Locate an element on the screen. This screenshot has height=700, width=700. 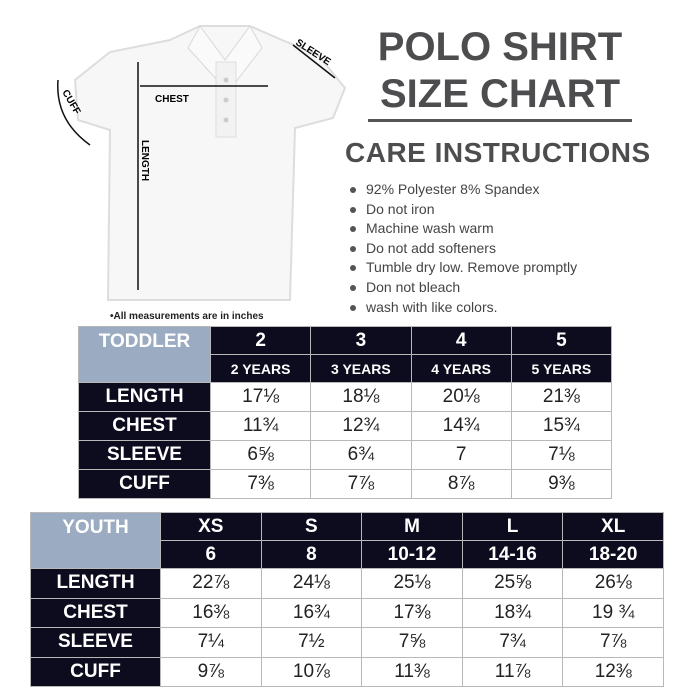
measurement-cell: 26⅛ is located at coordinates (613, 583).